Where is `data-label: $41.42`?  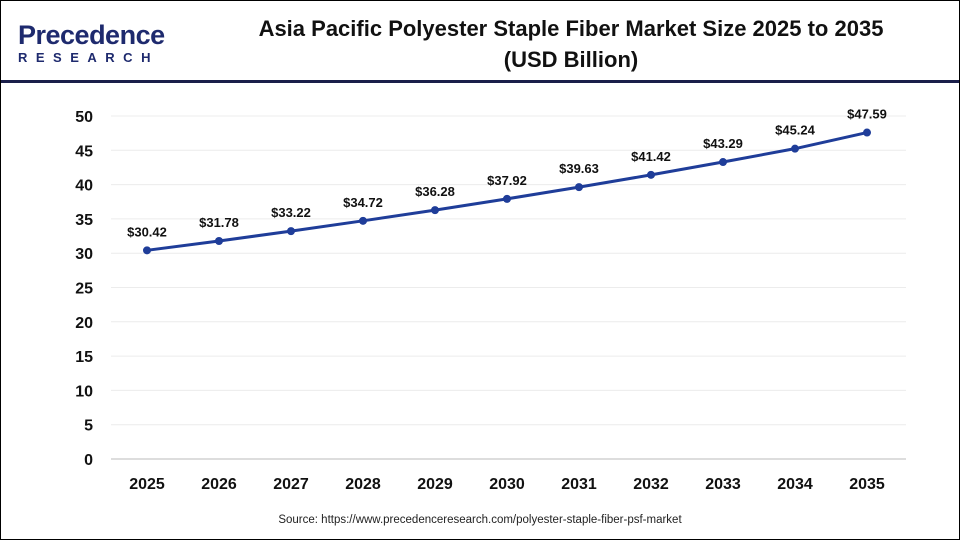
data-label: $41.42 is located at coordinates (651, 156).